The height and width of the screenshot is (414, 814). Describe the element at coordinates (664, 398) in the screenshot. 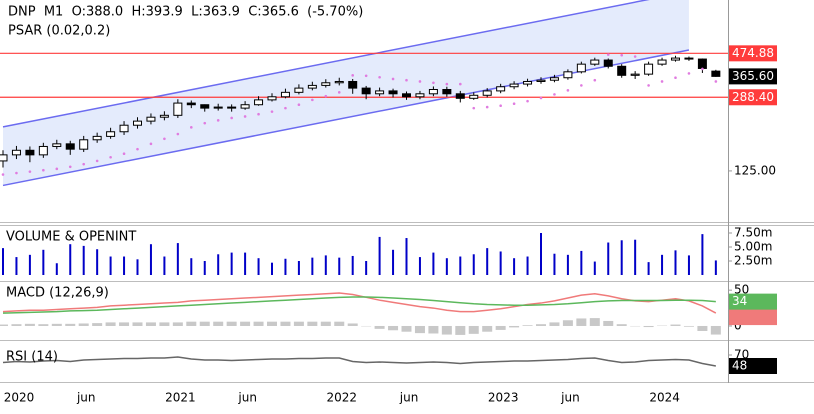

I see `x-tick-label: 2024` at that location.